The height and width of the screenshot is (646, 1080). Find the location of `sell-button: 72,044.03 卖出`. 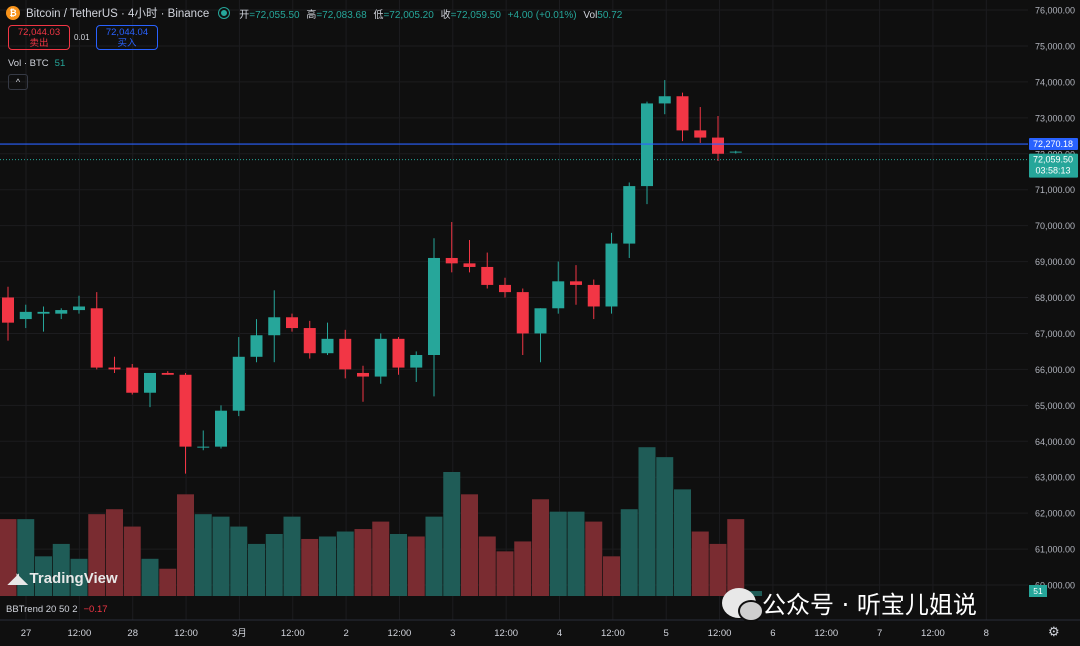

sell-button: 72,044.03 卖出 is located at coordinates (39, 37).